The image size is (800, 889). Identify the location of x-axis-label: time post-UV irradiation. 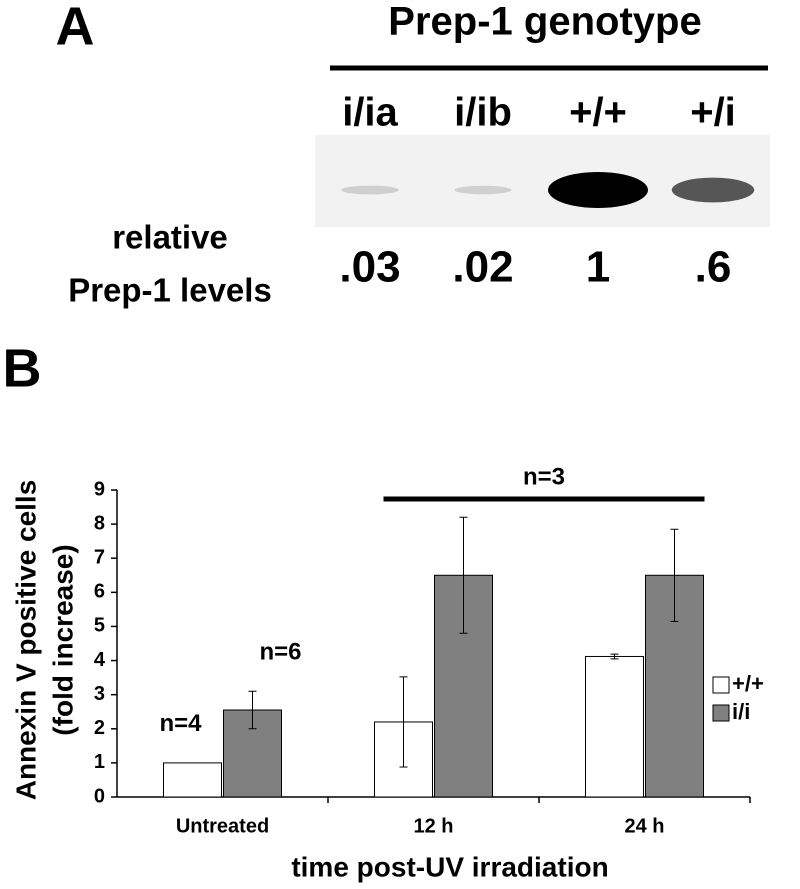
(449, 866).